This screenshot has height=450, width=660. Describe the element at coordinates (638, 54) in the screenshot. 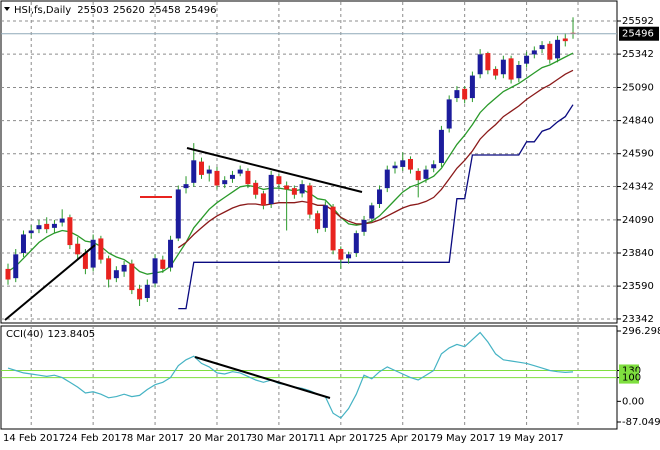

I see `y-tick-label: 25342` at that location.